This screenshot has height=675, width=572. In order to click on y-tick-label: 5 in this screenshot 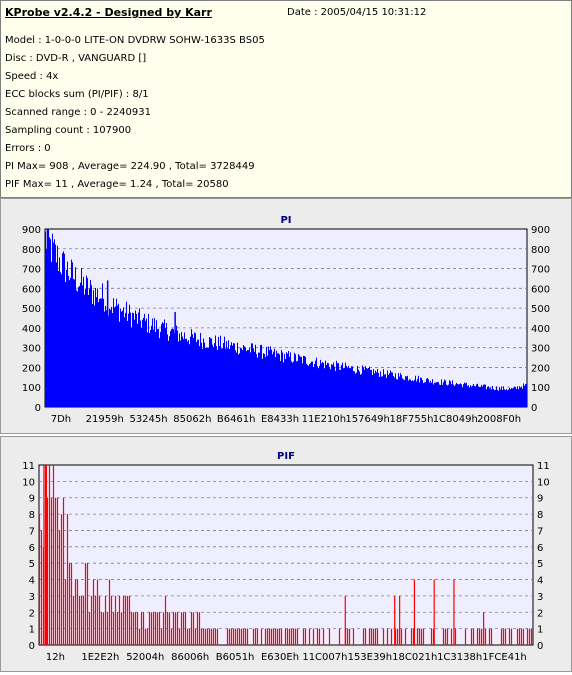, I will do `click(32, 564)`.